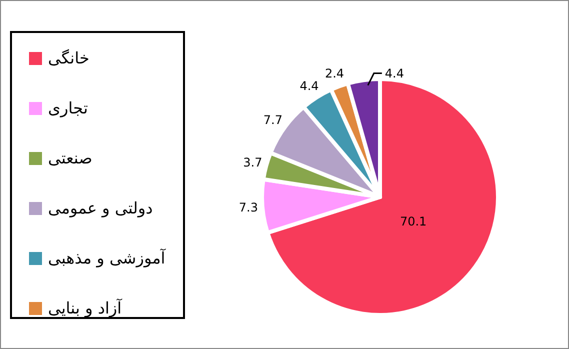 The image size is (569, 349). Describe the element at coordinates (252, 162) in the screenshot. I see `data-label: 3.7` at that location.